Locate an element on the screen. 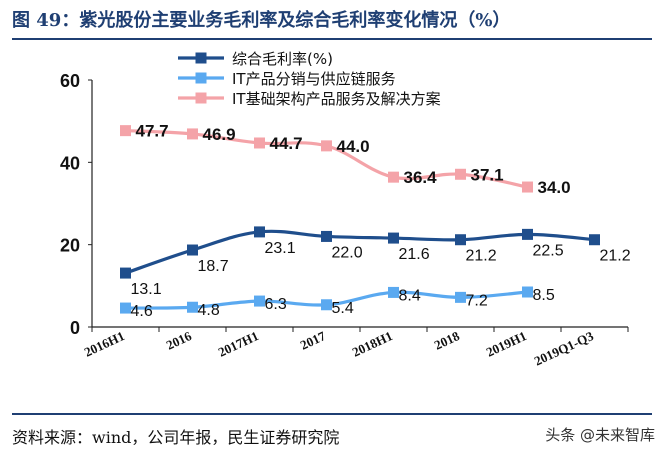 This screenshot has width=665, height=455. y-tick-label: 60 is located at coordinates (70, 81).